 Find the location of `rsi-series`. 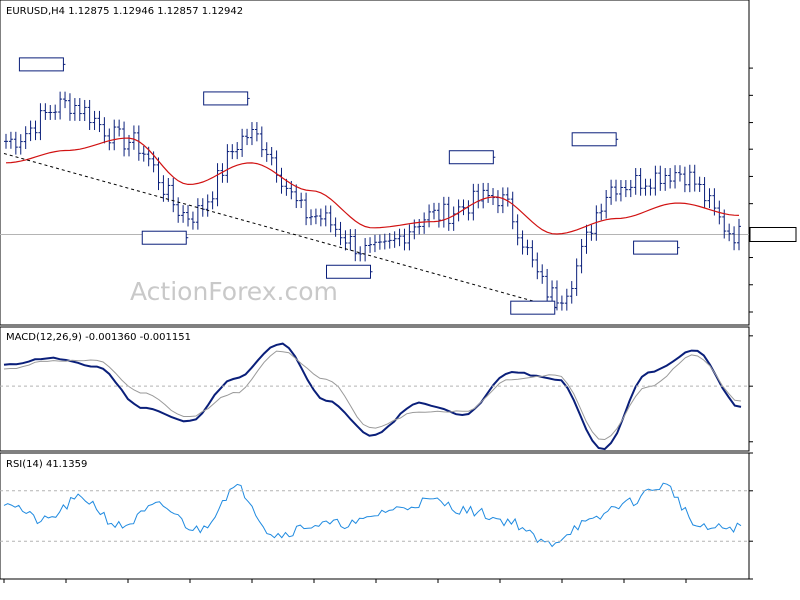

rsi-series is located at coordinates (372, 515).